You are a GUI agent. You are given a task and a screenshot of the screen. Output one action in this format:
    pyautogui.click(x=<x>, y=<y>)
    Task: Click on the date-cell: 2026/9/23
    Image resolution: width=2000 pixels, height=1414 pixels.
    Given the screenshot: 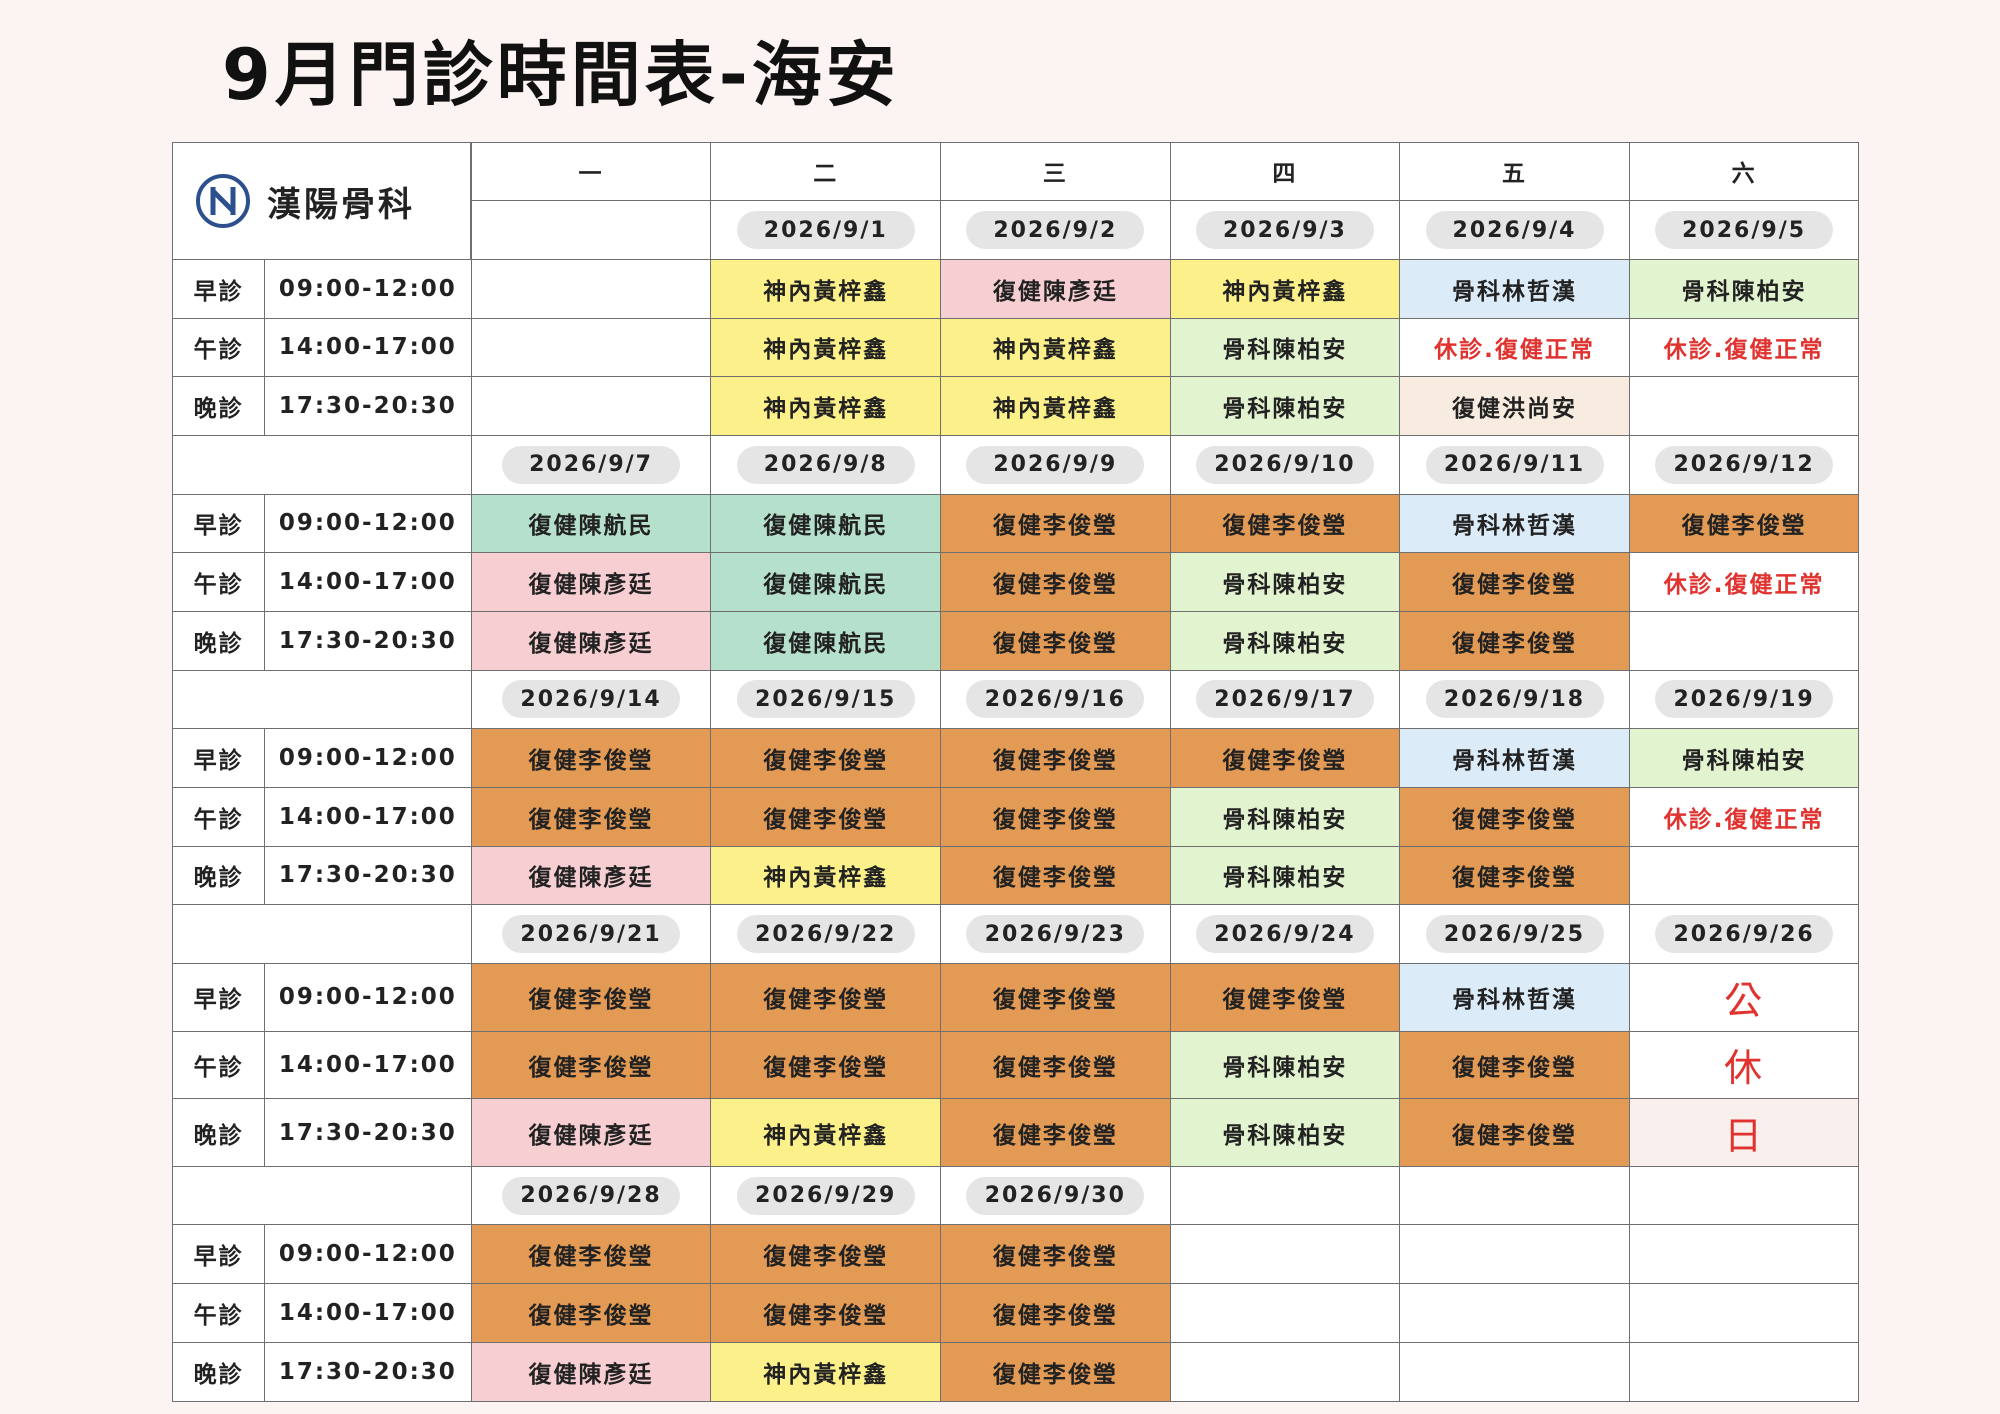 What is the action you would take?
    pyautogui.click(x=1055, y=934)
    